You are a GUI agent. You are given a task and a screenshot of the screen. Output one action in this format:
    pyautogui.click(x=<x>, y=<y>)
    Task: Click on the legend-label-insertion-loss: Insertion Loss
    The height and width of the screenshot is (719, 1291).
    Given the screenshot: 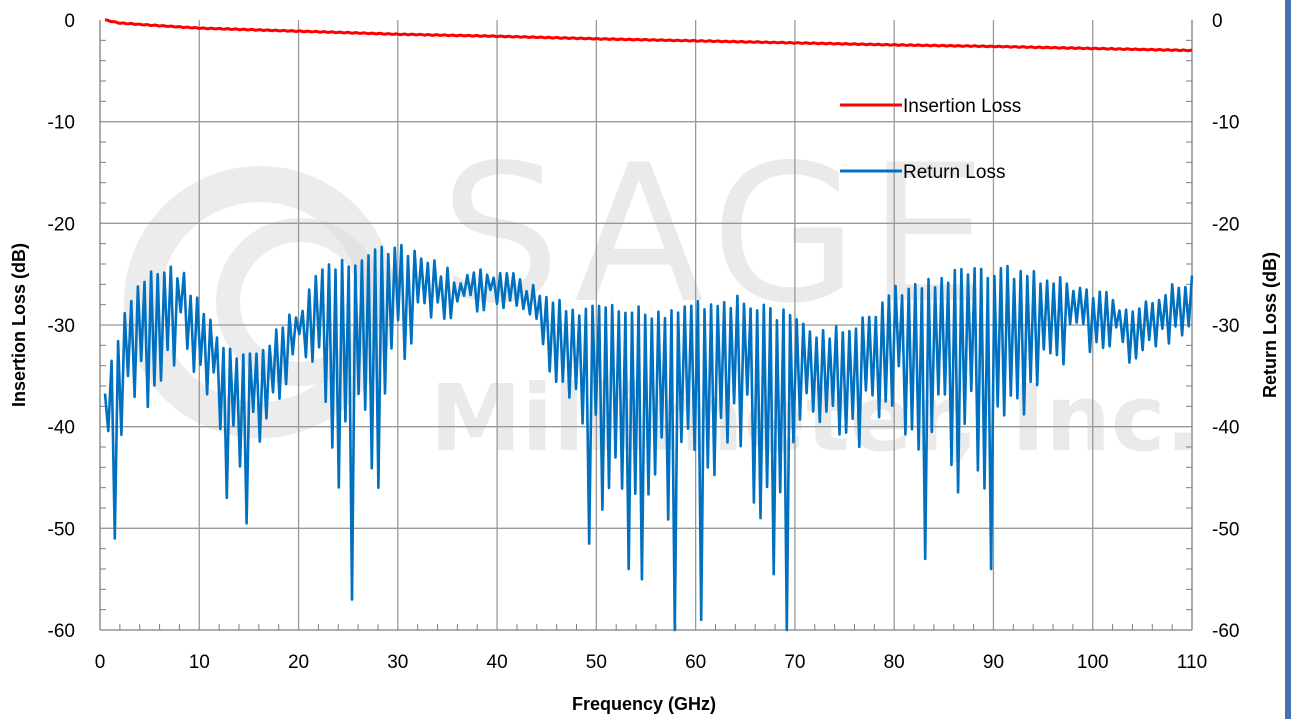 What is the action you would take?
    pyautogui.click(x=962, y=106)
    